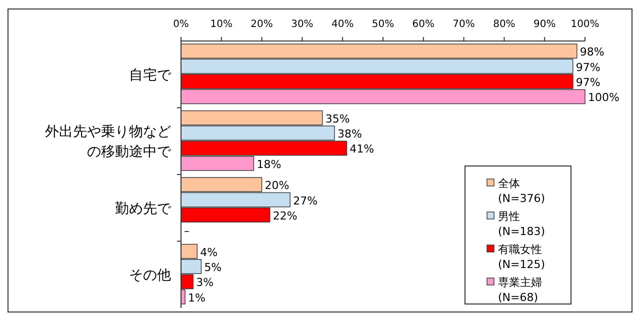 This screenshot has width=640, height=326. What do you see at coordinates (463, 24) in the screenshot?
I see `x-tick-label: 70%` at bounding box center [463, 24].